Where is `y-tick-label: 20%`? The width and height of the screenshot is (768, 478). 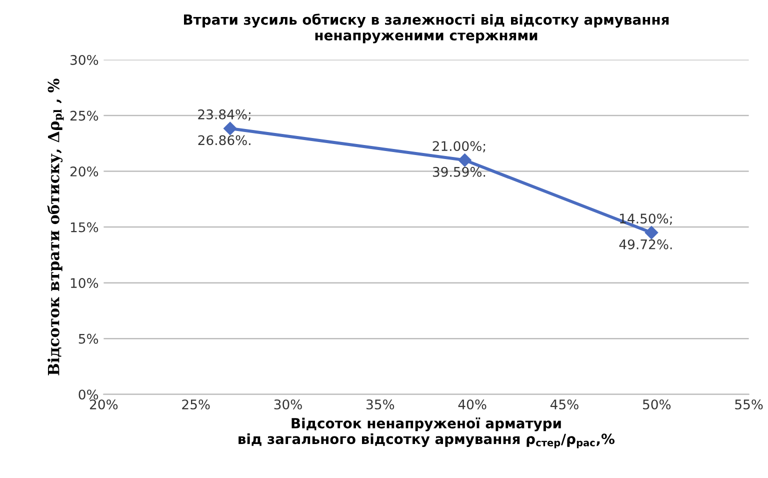 y-tick-label: 20% is located at coordinates (84, 171).